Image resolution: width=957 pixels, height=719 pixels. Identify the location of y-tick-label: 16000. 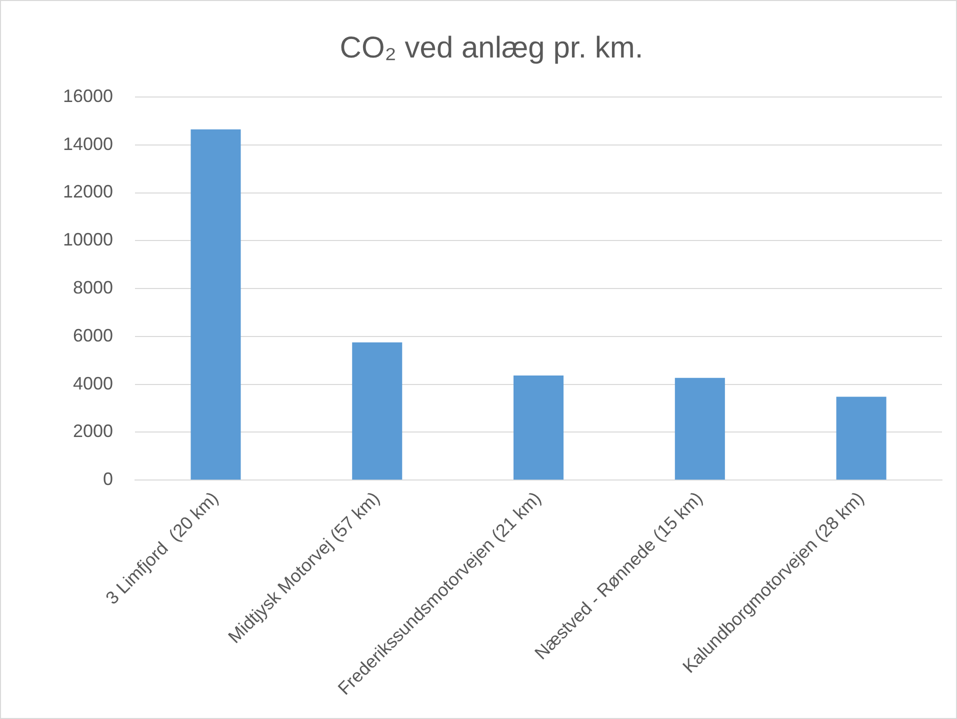
(88, 96).